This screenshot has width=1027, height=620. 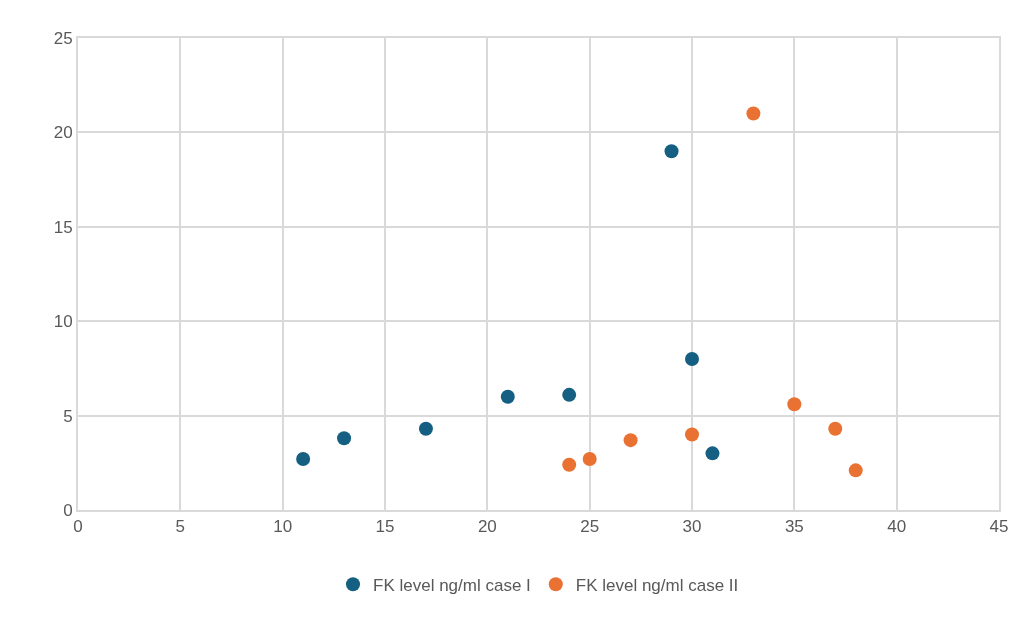 I want to click on y-tick-label: 10, so click(x=63, y=322).